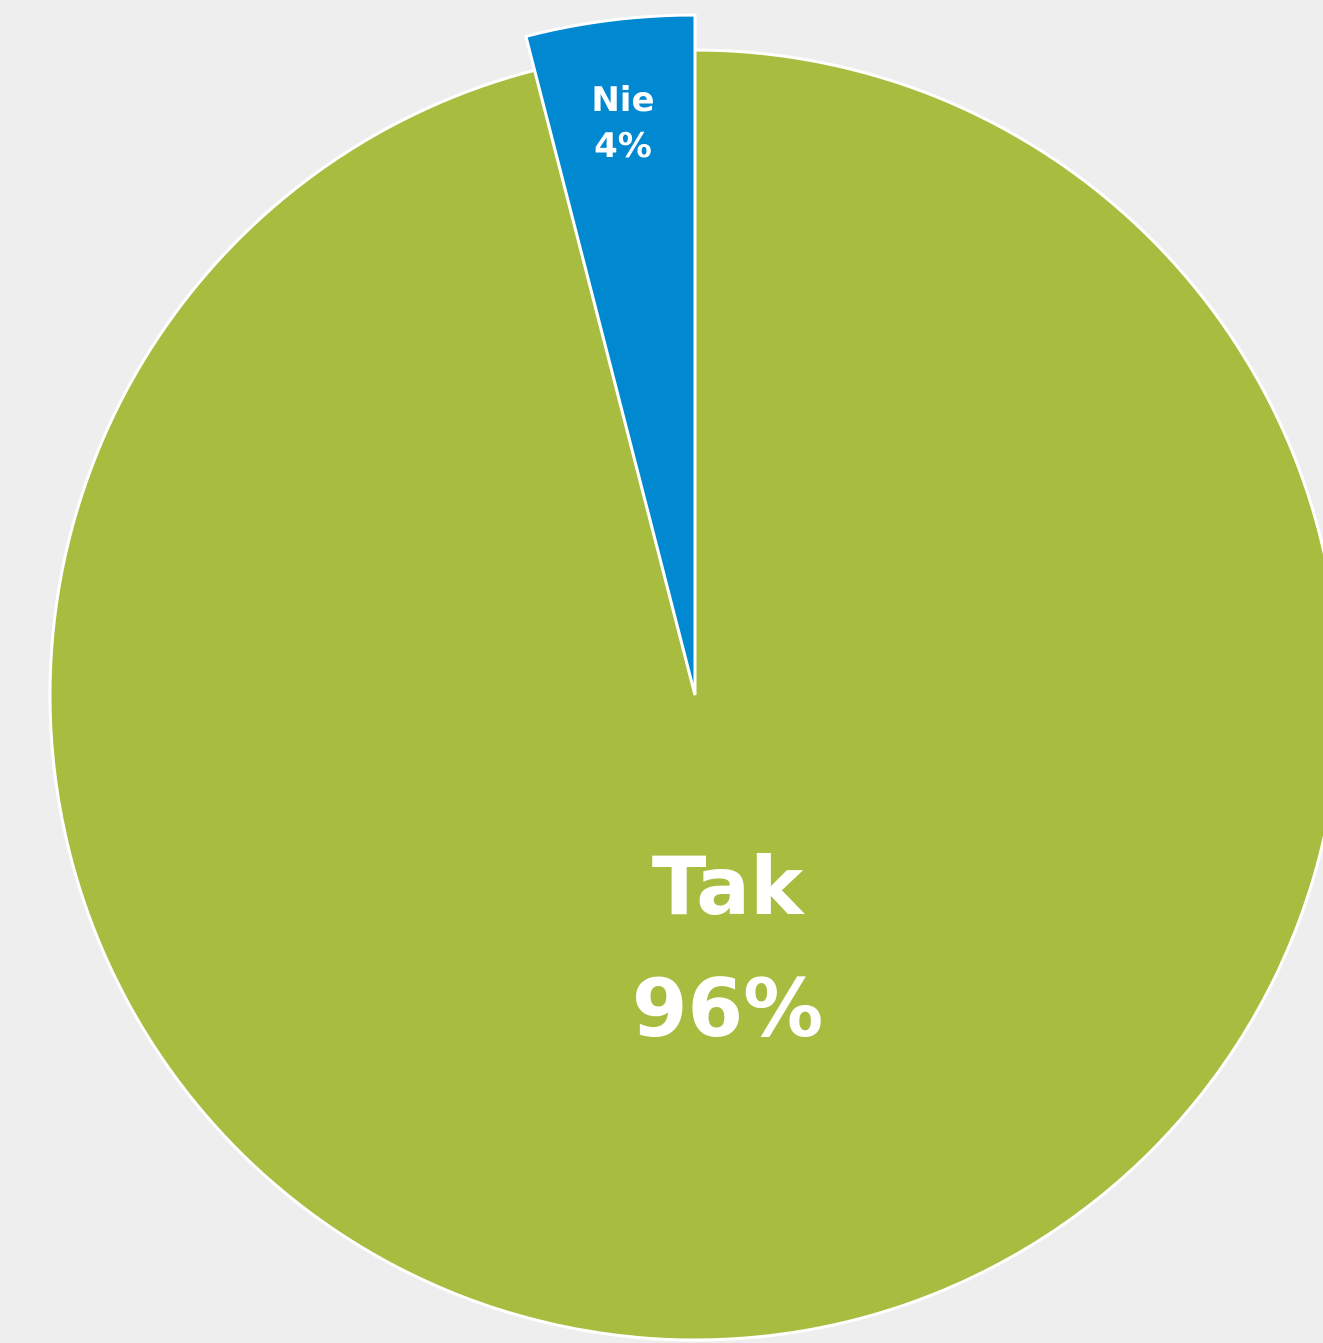 The image size is (1323, 1343). What do you see at coordinates (622, 100) in the screenshot?
I see `slice-label: Nie` at bounding box center [622, 100].